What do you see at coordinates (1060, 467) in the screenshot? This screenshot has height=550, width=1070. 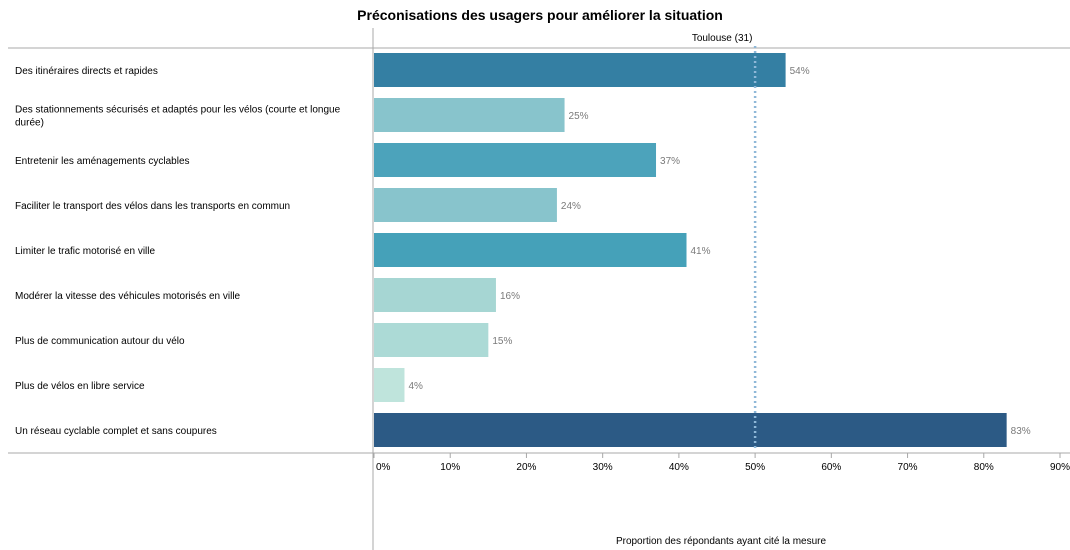 I see `x-tick-label: 90%` at bounding box center [1060, 467].